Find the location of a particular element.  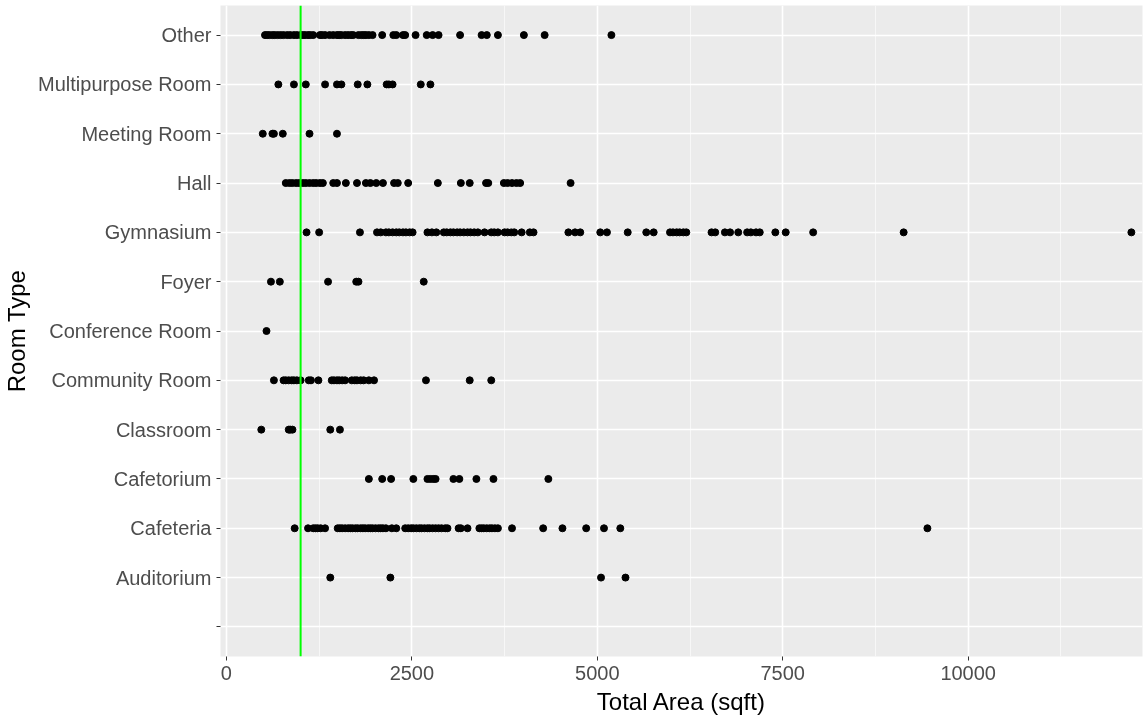

x-tick-label: 0 is located at coordinates (226, 672).